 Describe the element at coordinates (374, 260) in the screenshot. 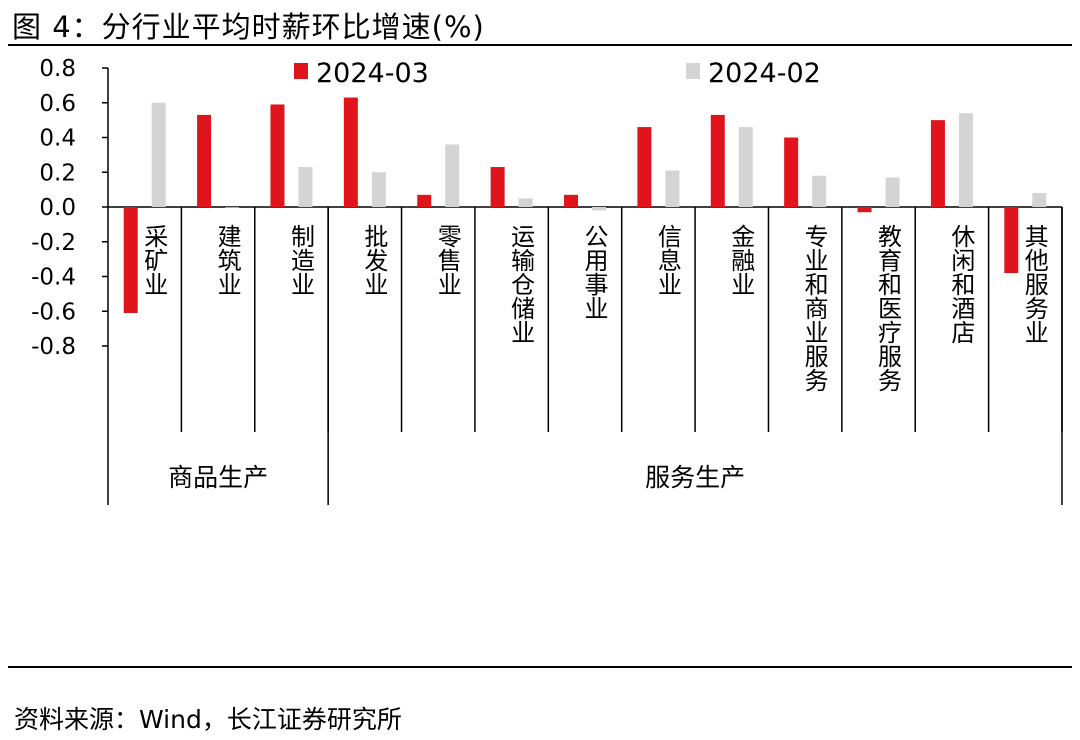

I see `category-label: 批发业` at that location.